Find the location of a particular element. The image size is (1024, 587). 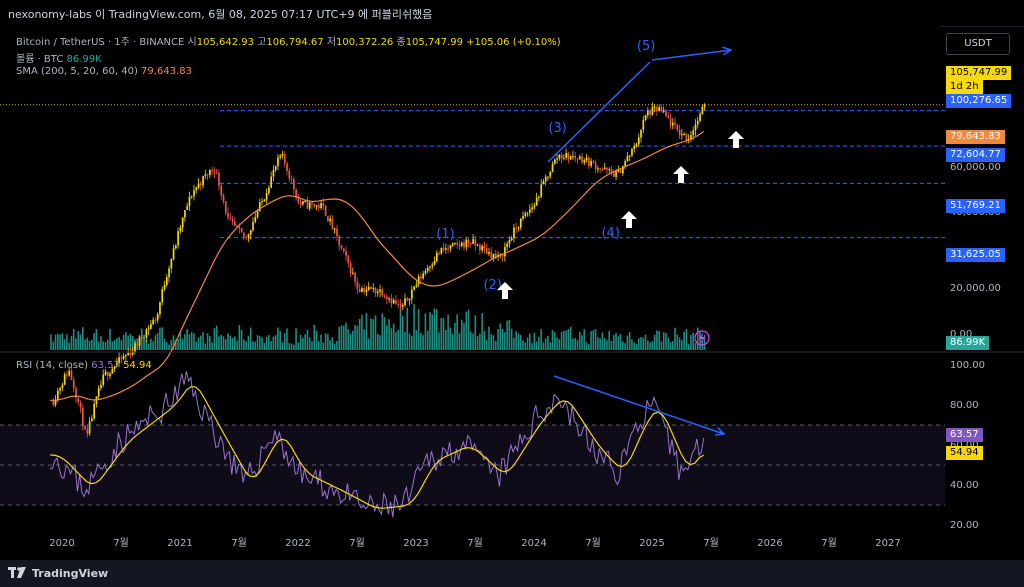

trend-line-up is located at coordinates (599, 112).